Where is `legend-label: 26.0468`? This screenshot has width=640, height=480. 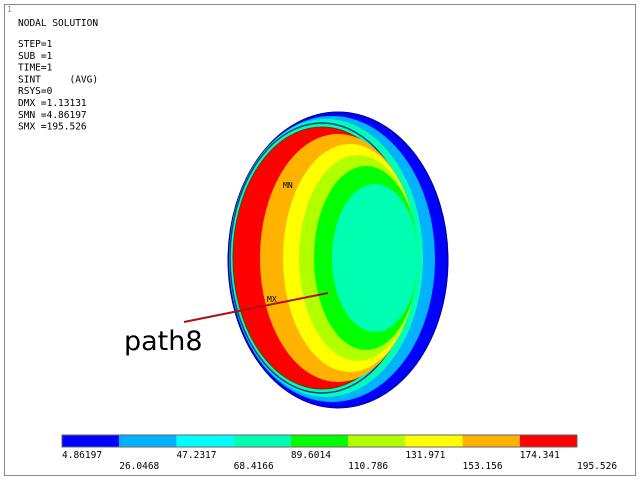 legend-label: 26.0468 is located at coordinates (139, 466).